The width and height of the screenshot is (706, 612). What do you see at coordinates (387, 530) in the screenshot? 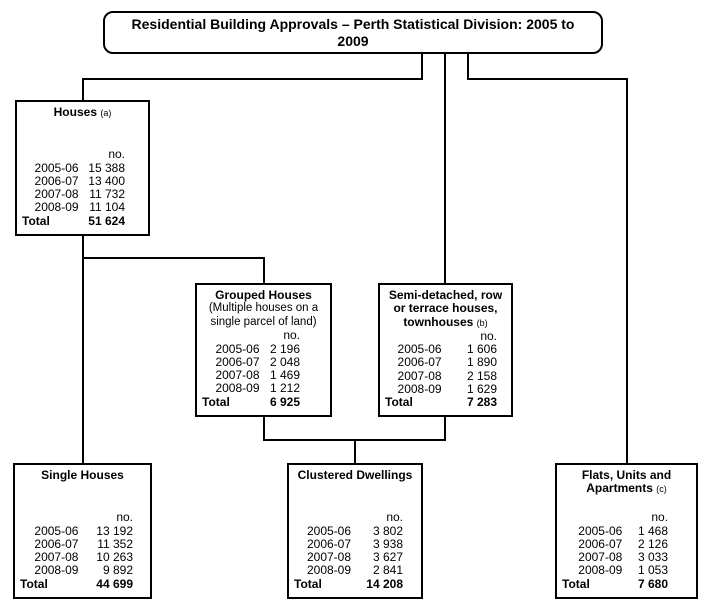
I see `value: 3 802` at bounding box center [387, 530].